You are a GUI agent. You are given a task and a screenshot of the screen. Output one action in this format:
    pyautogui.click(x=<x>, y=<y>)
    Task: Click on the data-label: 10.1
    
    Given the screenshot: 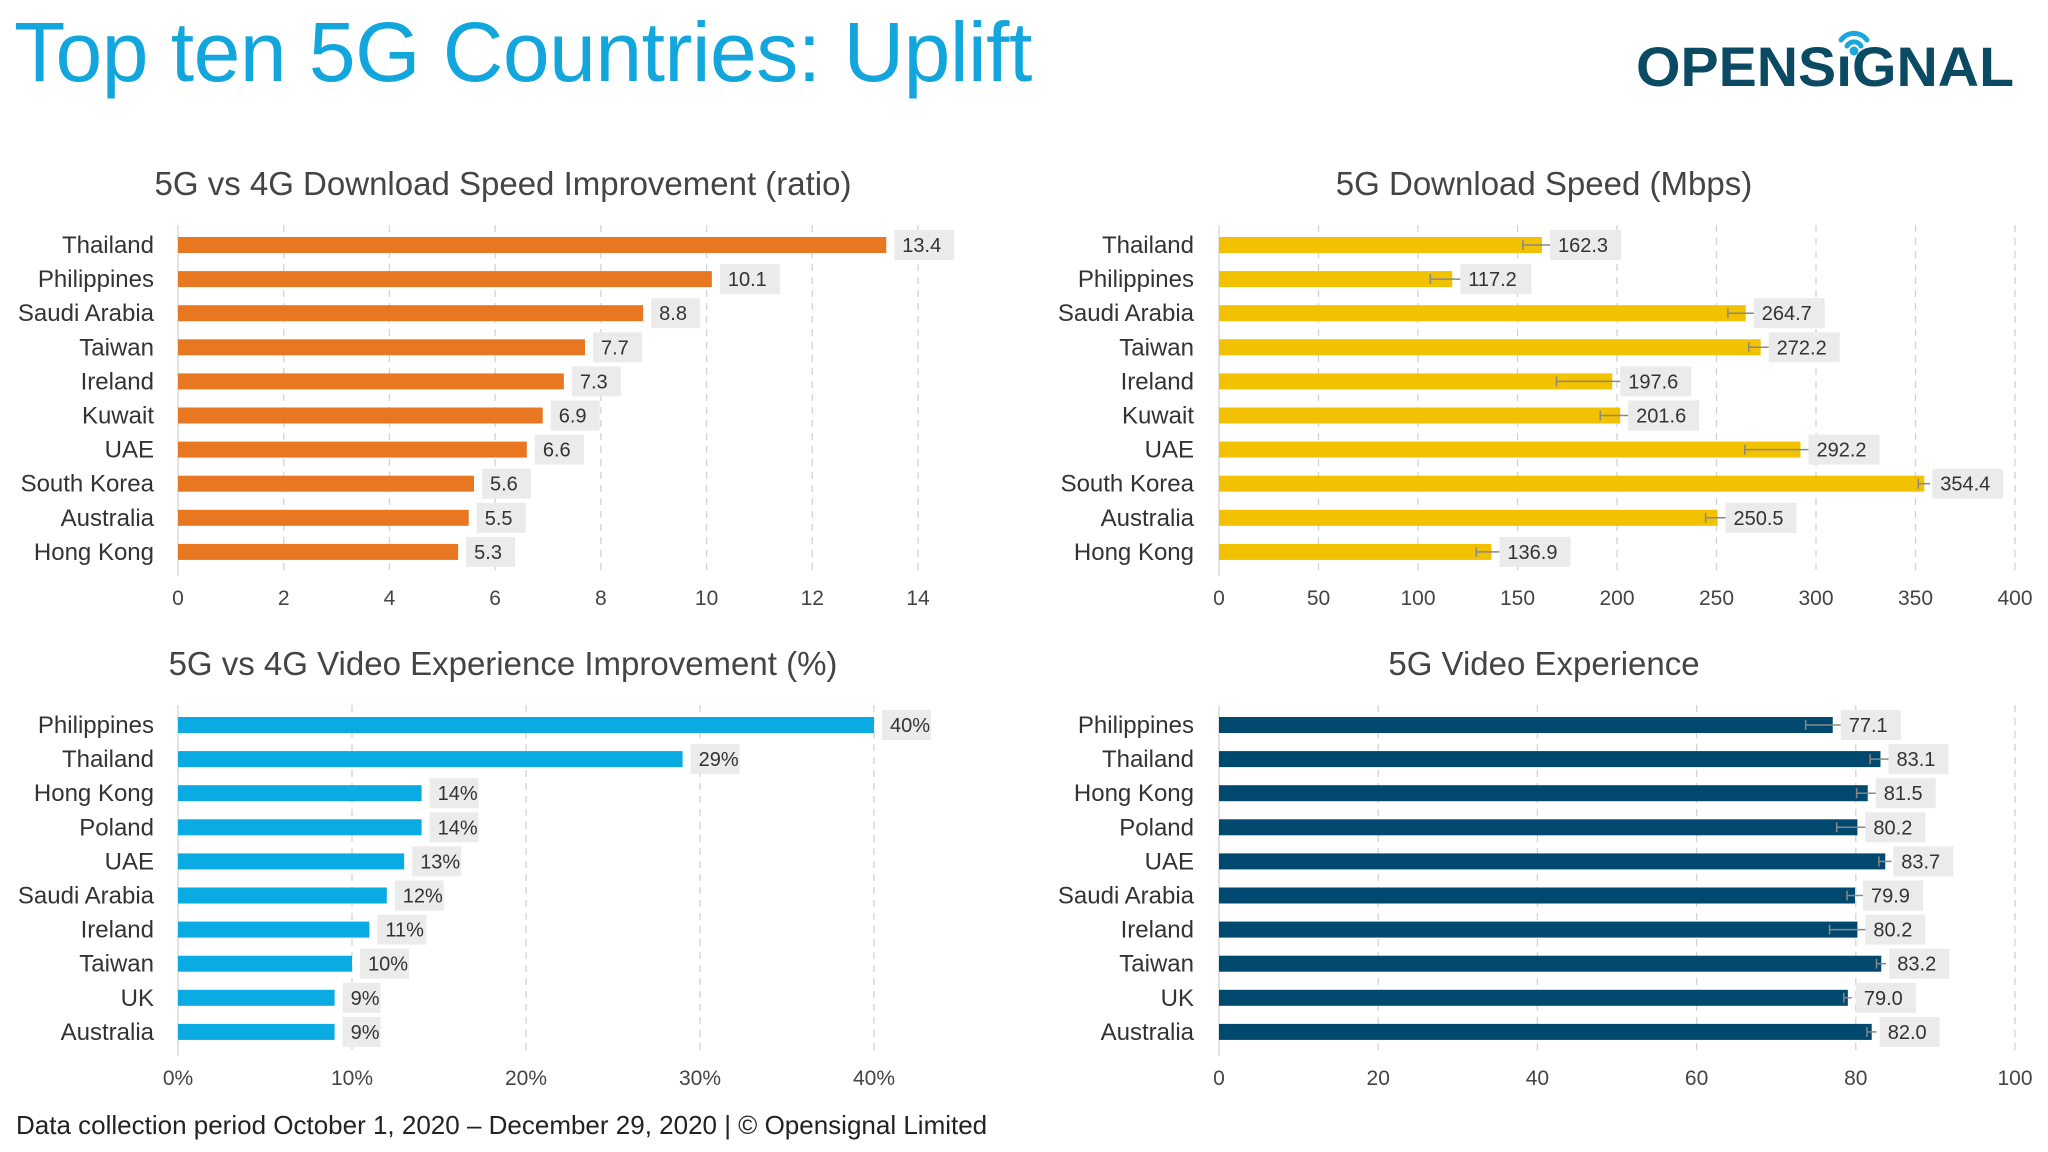 What is the action you would take?
    pyautogui.click(x=747, y=280)
    